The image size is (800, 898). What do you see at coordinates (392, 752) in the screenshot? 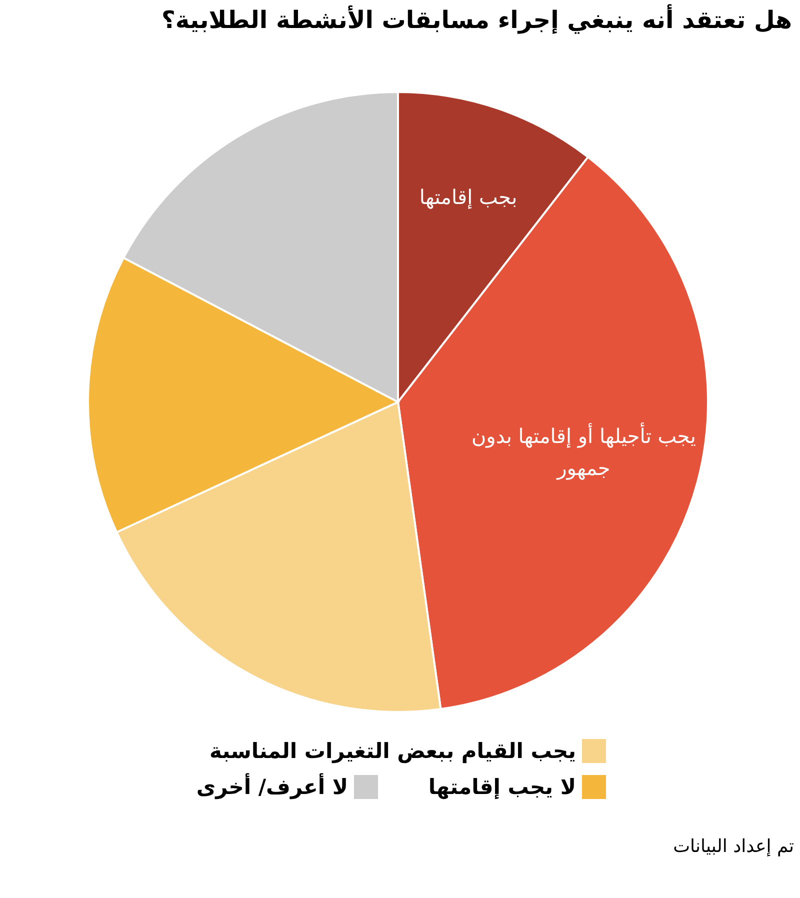
I see `legend-label: يجب القيام ببعض التغيرات المناسبة` at bounding box center [392, 752].